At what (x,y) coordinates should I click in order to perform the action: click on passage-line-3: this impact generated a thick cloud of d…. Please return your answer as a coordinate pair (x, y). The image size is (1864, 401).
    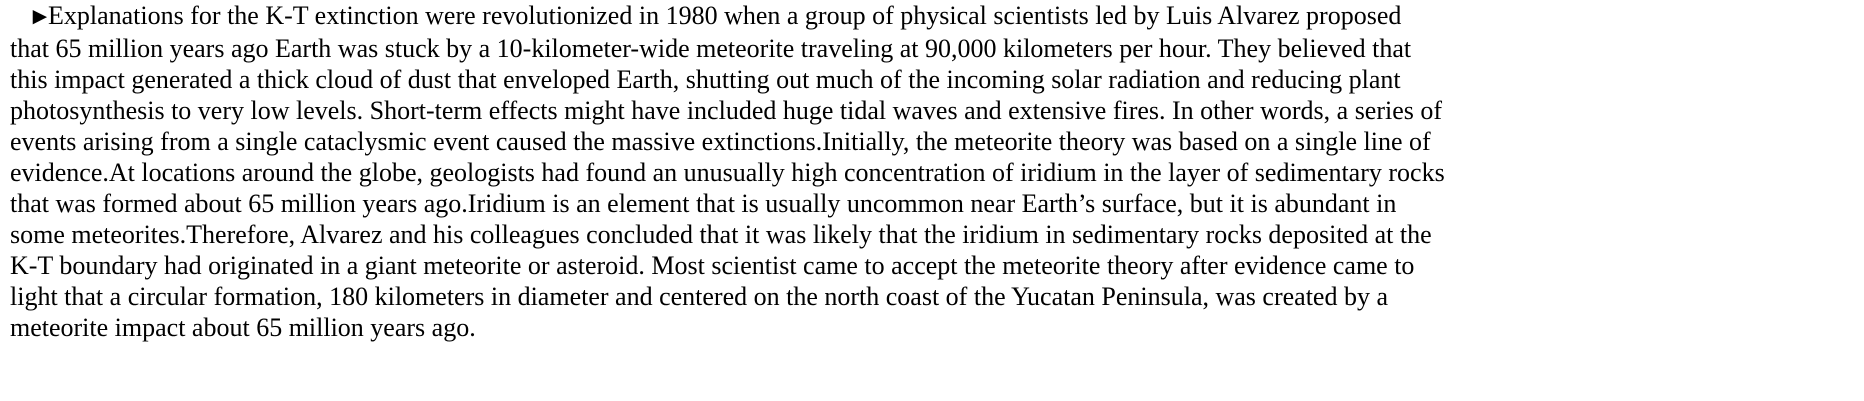
    Looking at the image, I should click on (705, 79).